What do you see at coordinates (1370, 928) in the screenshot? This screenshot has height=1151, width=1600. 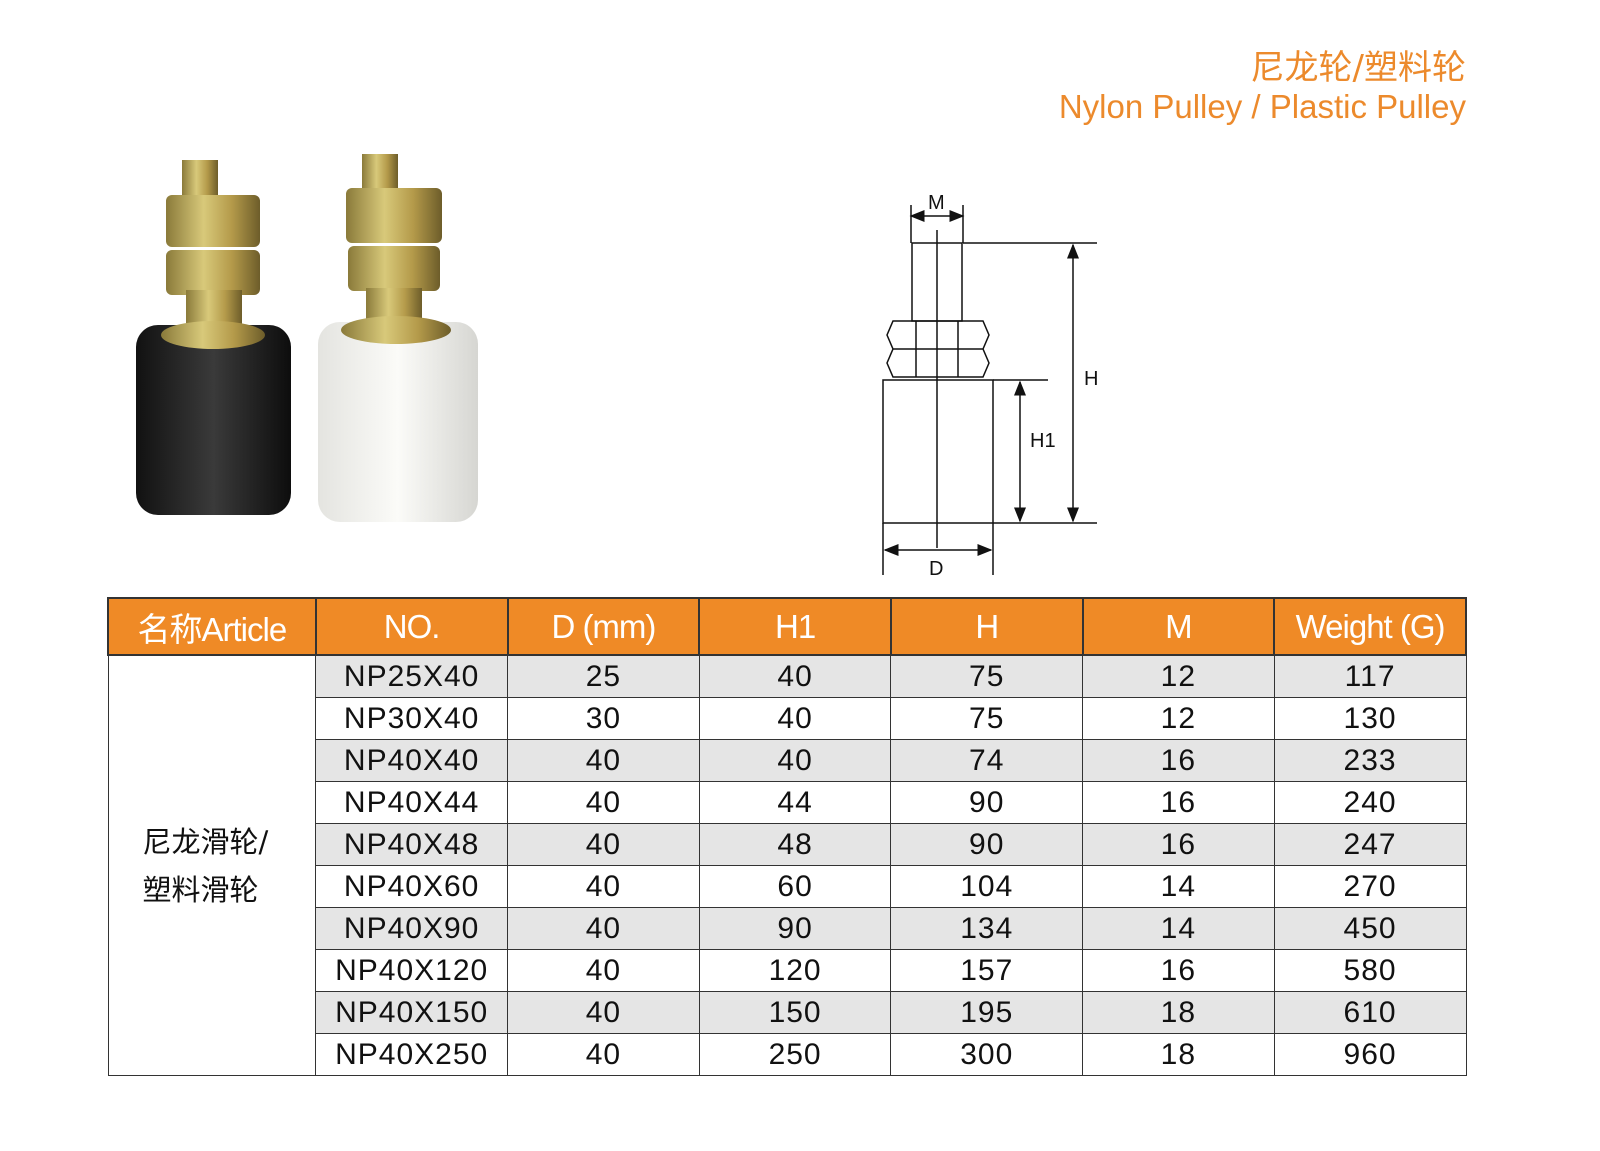 I see `table-cell: 450` at bounding box center [1370, 928].